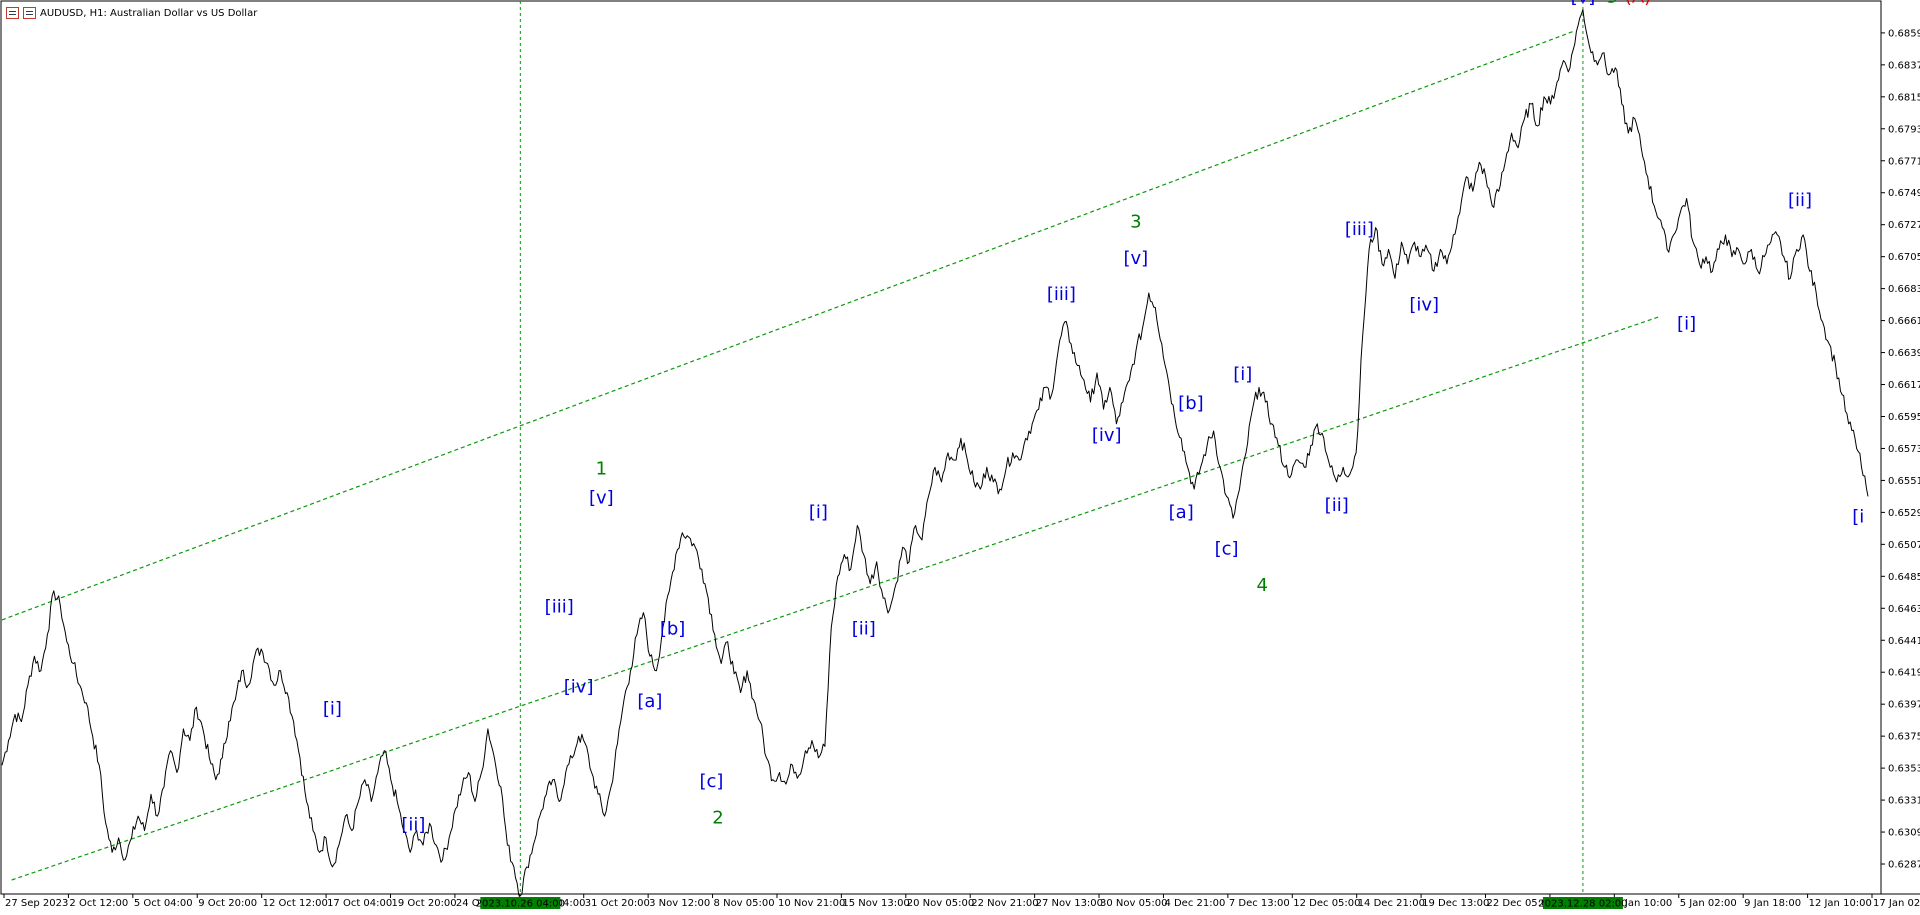 The image size is (1920, 915). I want to click on time-tick-label: 8 Nov 05:00, so click(744, 903).